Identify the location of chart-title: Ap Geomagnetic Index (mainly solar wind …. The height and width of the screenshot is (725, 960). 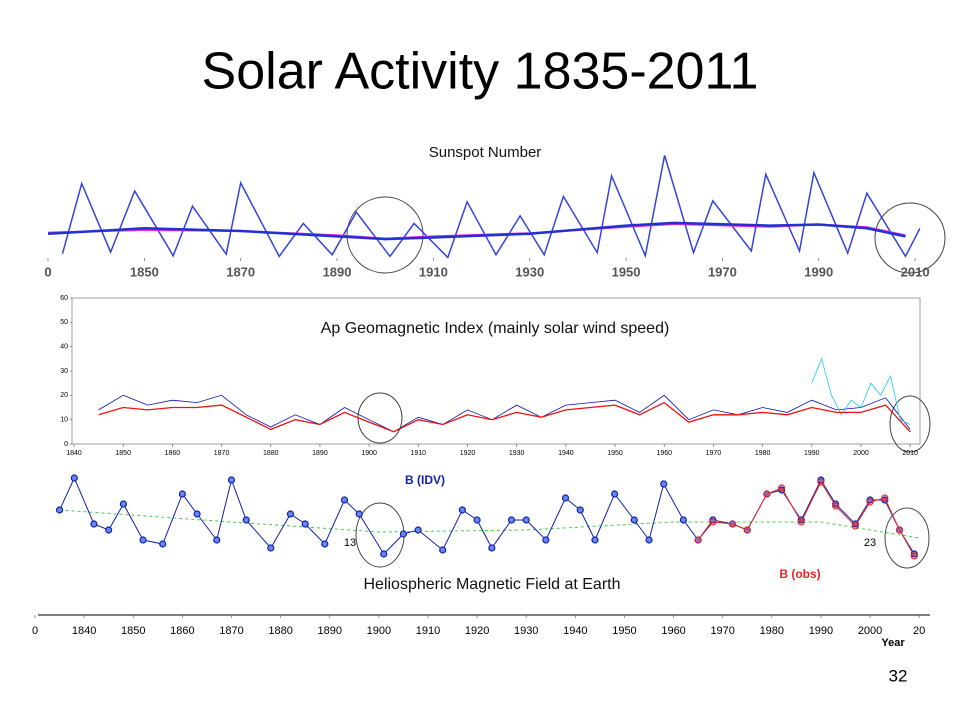
(495, 328).